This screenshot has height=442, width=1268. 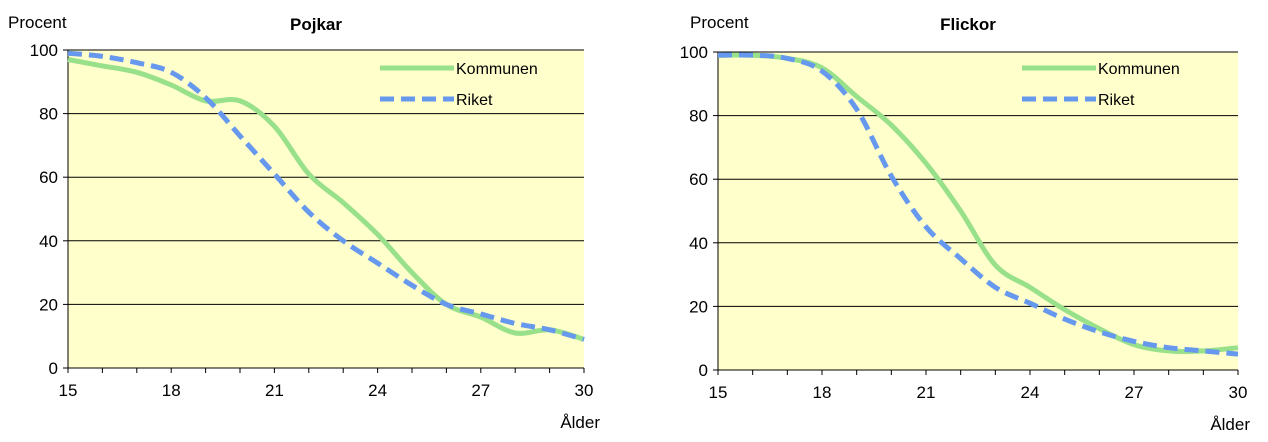 I want to click on chart-title: Flickor, so click(x=968, y=24).